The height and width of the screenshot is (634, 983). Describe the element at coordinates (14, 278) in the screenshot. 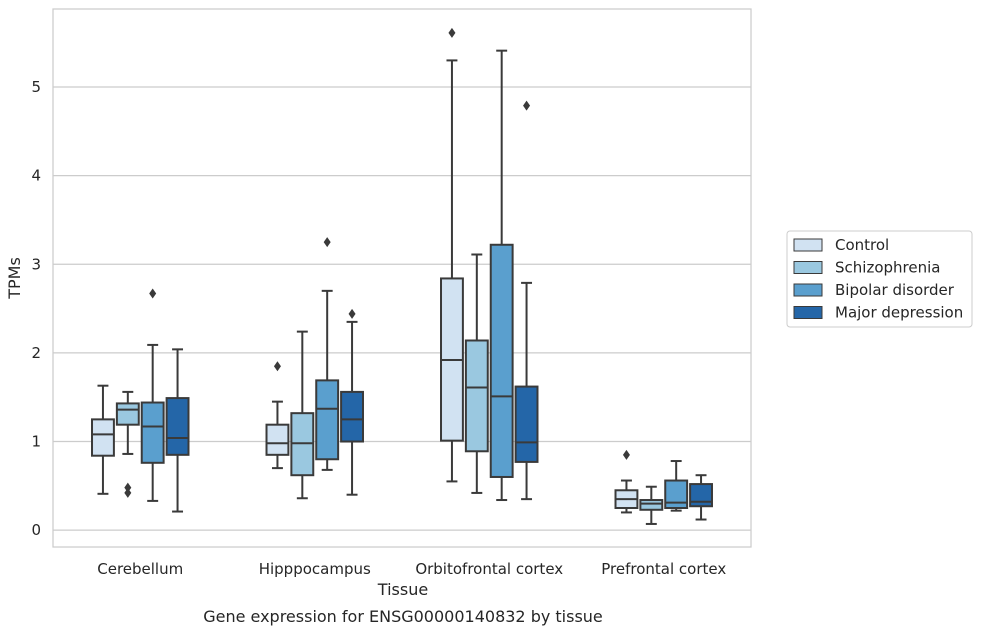

I see `y-axis-title: TPMs` at that location.